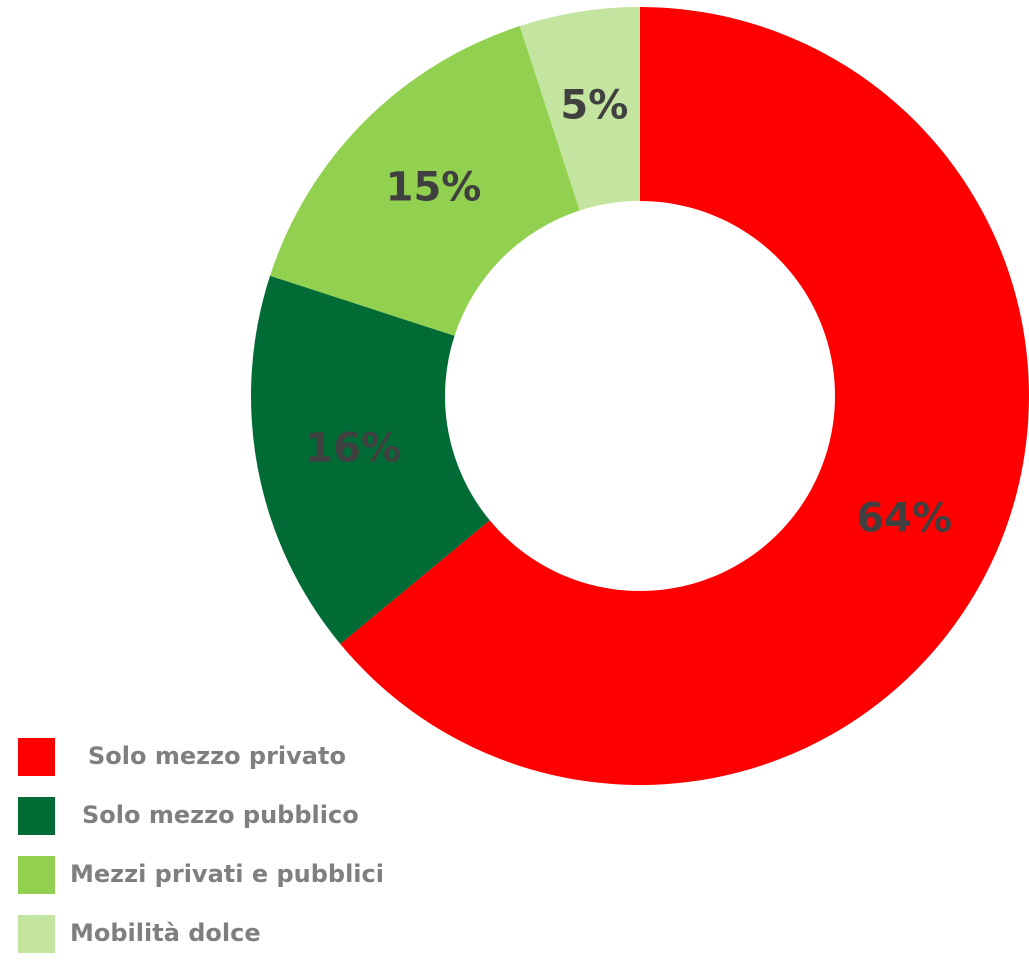 The width and height of the screenshot is (1029, 962). I want to click on value-label: 15%, so click(434, 188).